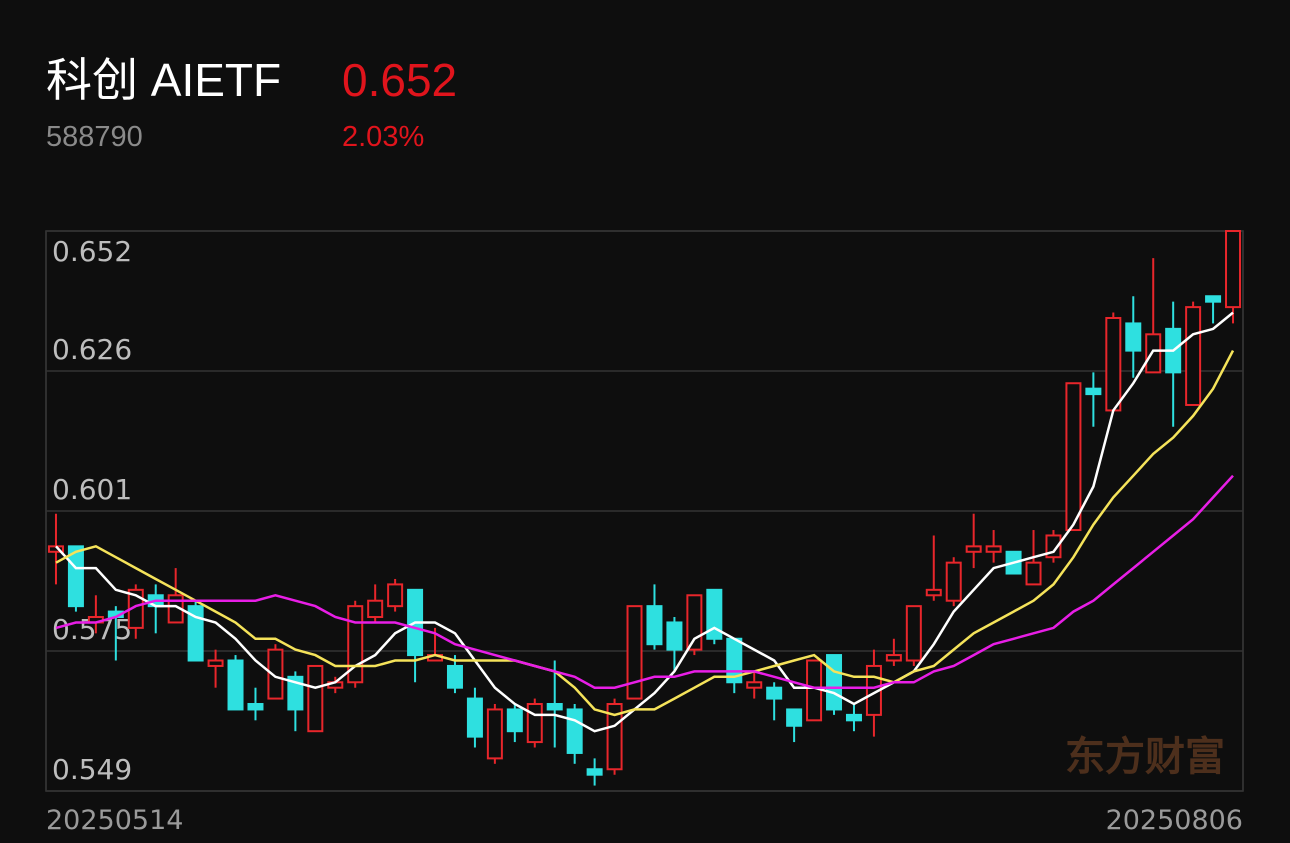 This screenshot has width=1290, height=843. Describe the element at coordinates (92, 489) in the screenshot. I see `y-tick-label: 0.601` at that location.